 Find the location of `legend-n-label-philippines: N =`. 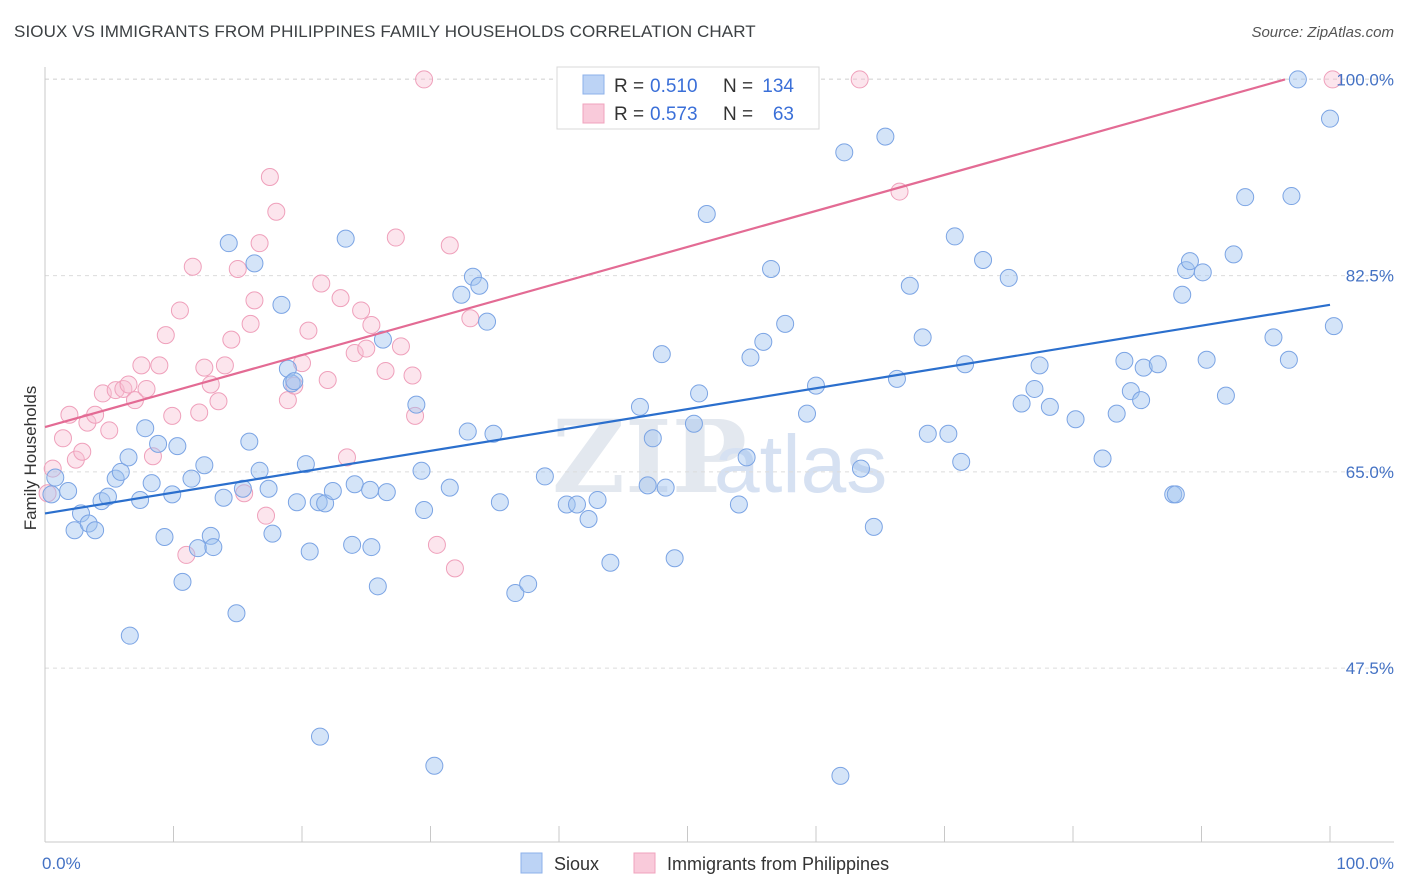

legend-n-label-philippines: N = is located at coordinates (738, 114).